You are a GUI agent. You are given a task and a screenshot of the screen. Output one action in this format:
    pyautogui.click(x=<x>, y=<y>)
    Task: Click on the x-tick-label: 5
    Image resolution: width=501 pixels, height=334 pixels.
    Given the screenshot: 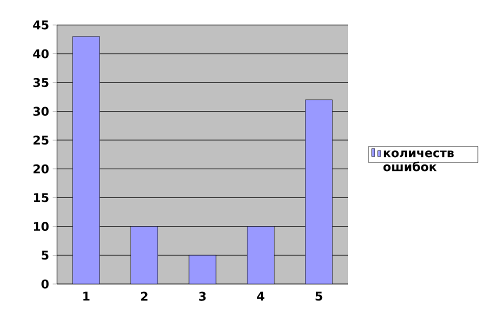 What is the action you would take?
    pyautogui.click(x=319, y=296)
    